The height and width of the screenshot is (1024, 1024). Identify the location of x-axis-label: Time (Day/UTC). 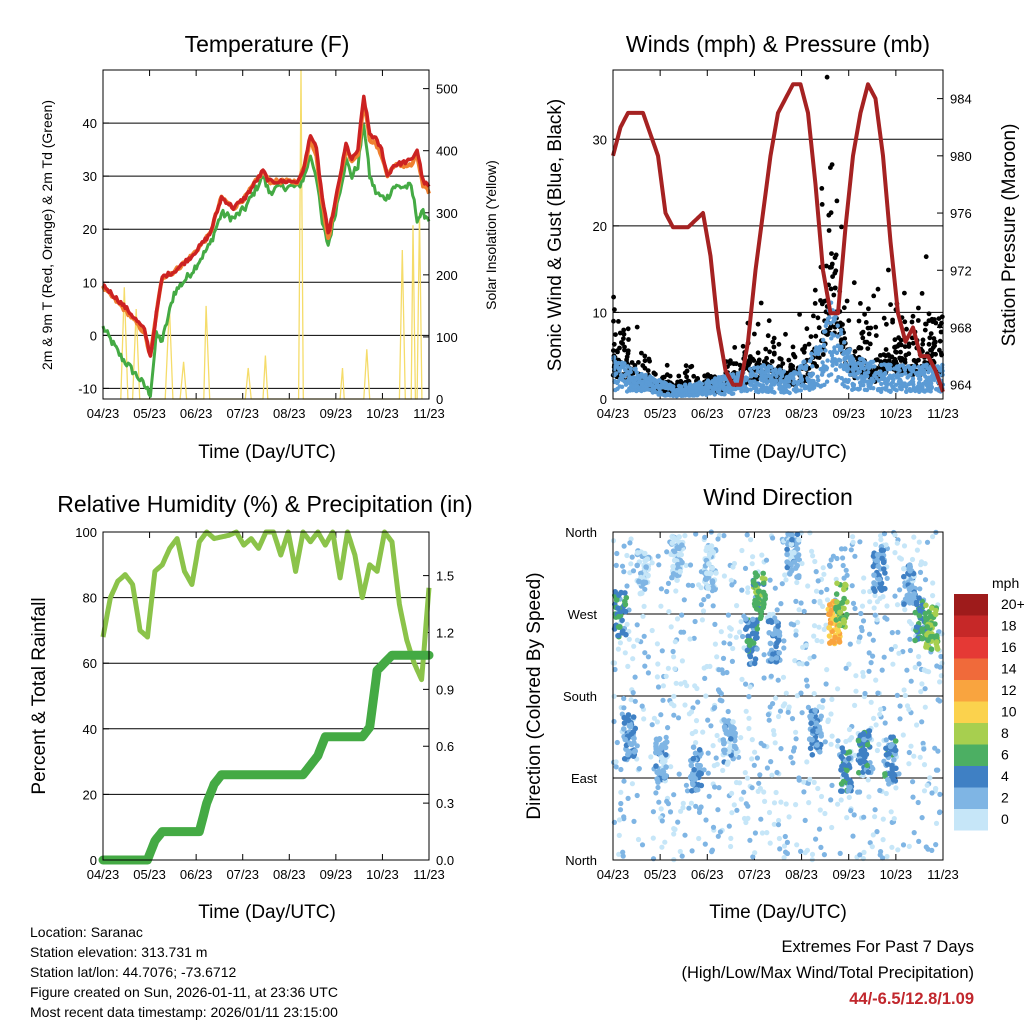
(267, 912).